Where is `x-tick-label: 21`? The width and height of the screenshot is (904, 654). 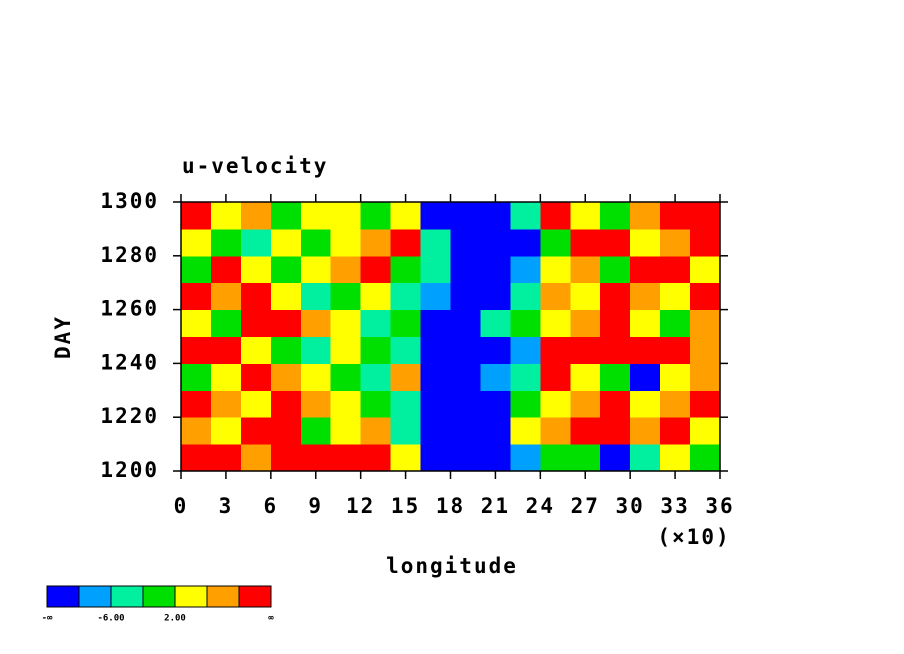
x-tick-label: 21 is located at coordinates (495, 506).